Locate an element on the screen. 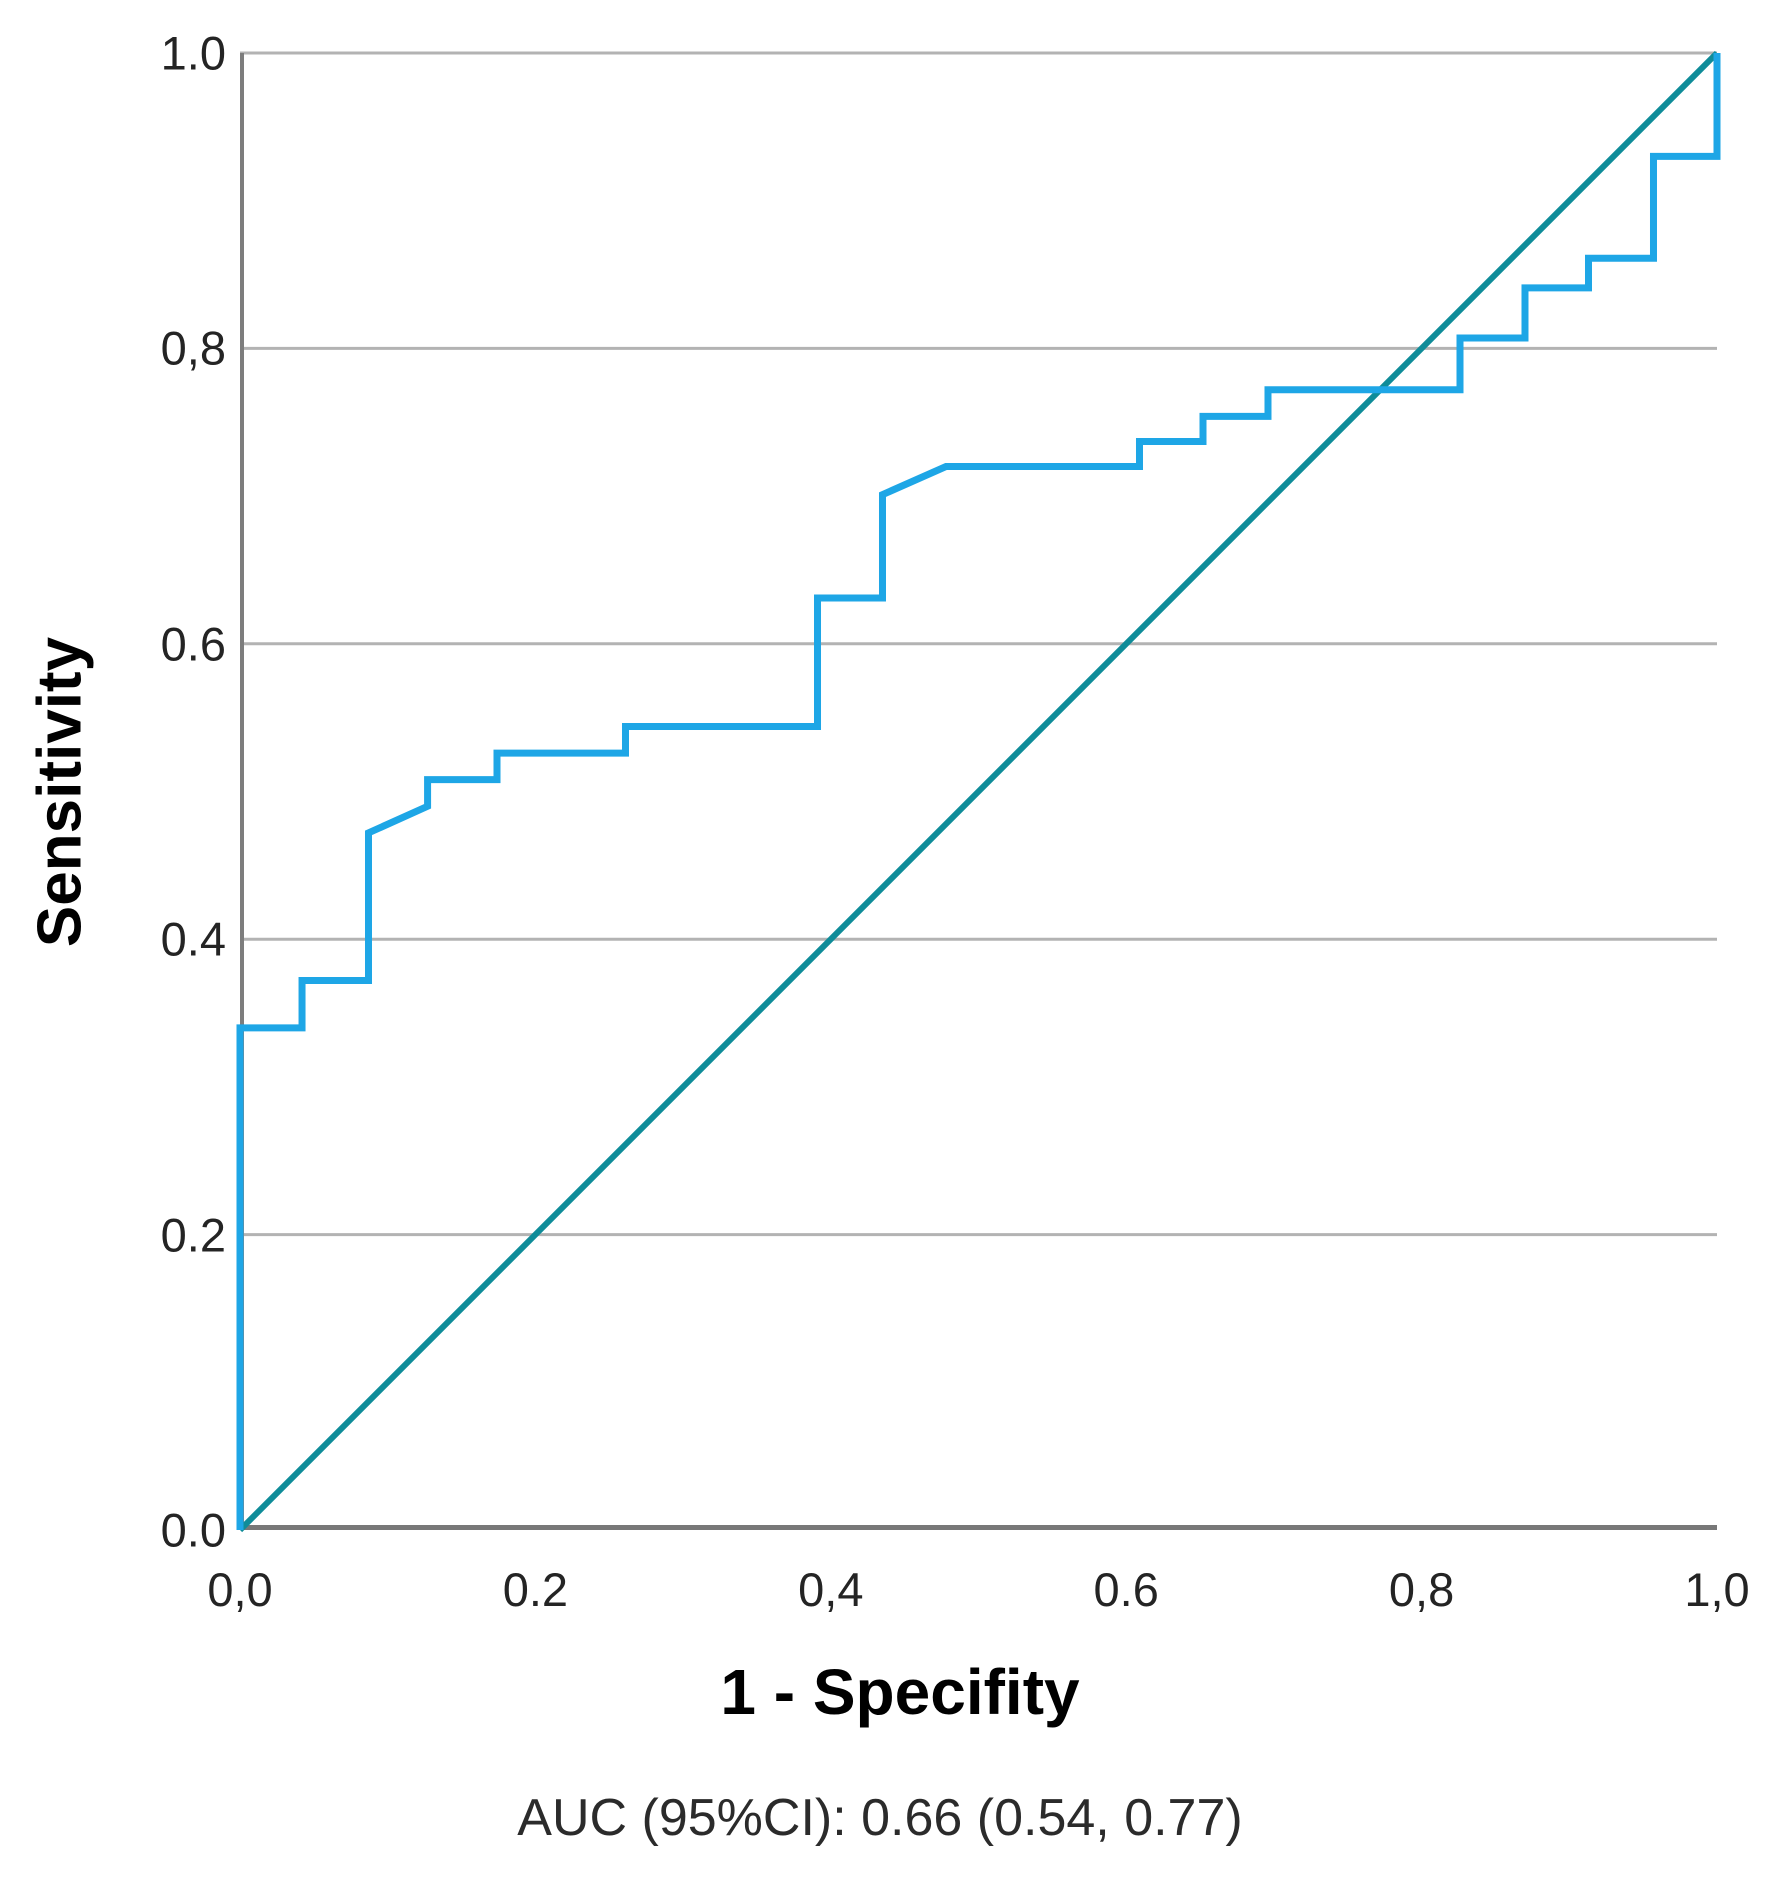 The width and height of the screenshot is (1784, 1888). x-tick-label: 0,4 is located at coordinates (831, 1589).